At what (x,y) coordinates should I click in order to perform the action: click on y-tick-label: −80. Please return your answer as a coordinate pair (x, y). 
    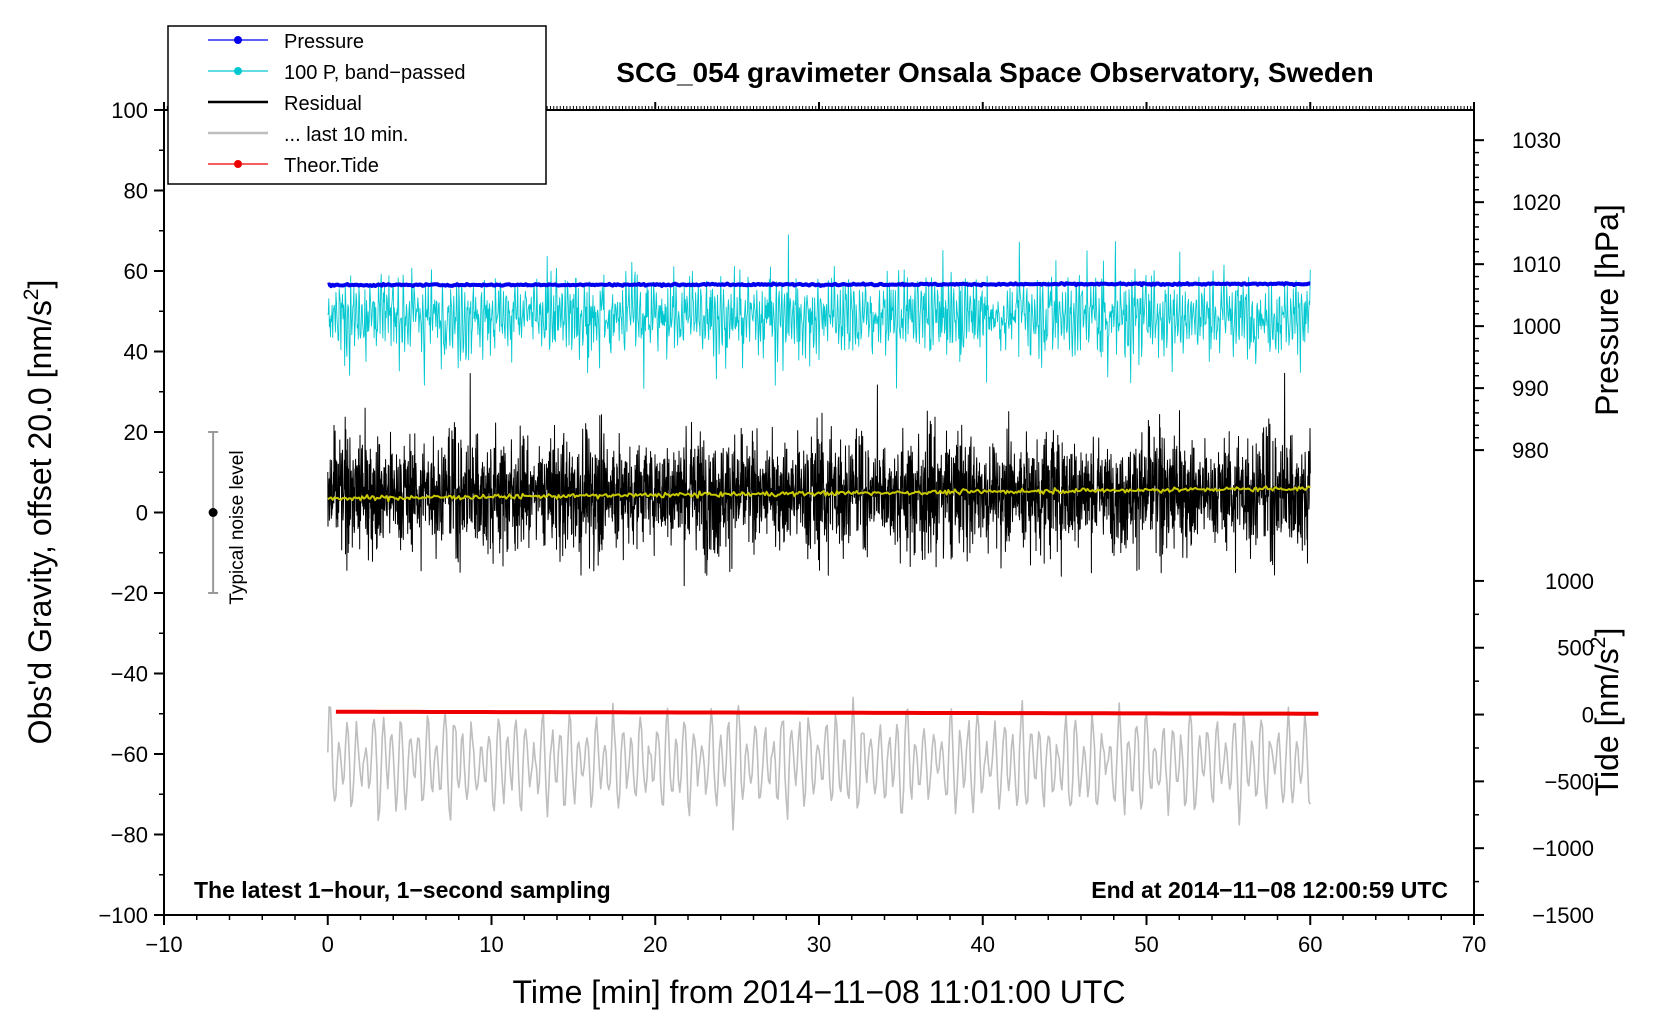
    Looking at the image, I should click on (129, 835).